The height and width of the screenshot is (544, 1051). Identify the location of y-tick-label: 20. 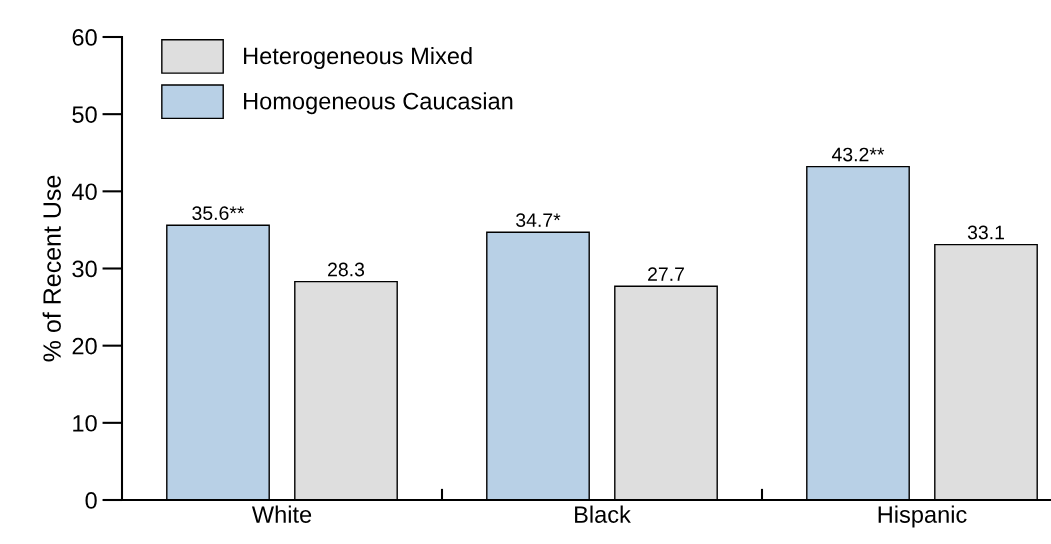
(84, 346).